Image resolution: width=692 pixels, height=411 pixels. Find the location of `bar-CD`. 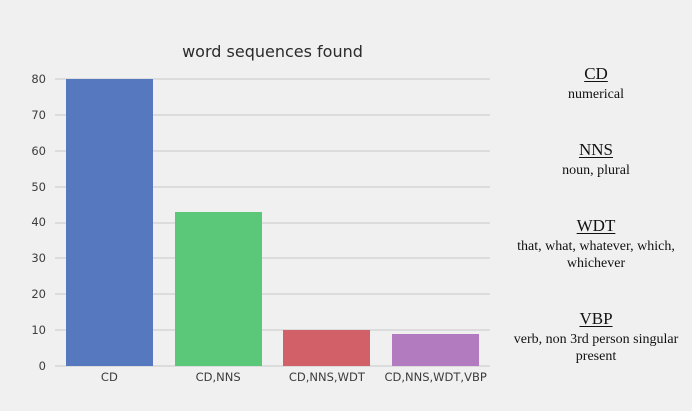

bar-CD is located at coordinates (109, 222).